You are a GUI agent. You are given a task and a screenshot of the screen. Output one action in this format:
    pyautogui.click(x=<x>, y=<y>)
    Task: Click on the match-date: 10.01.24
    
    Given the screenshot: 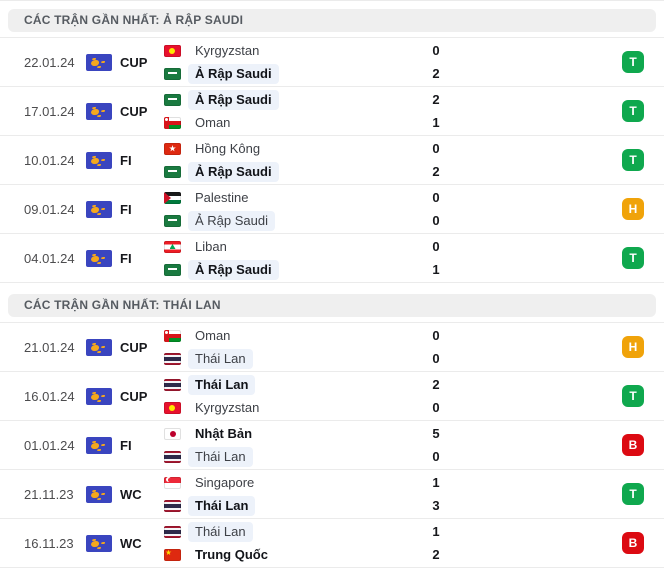 What is the action you would take?
    pyautogui.click(x=49, y=160)
    